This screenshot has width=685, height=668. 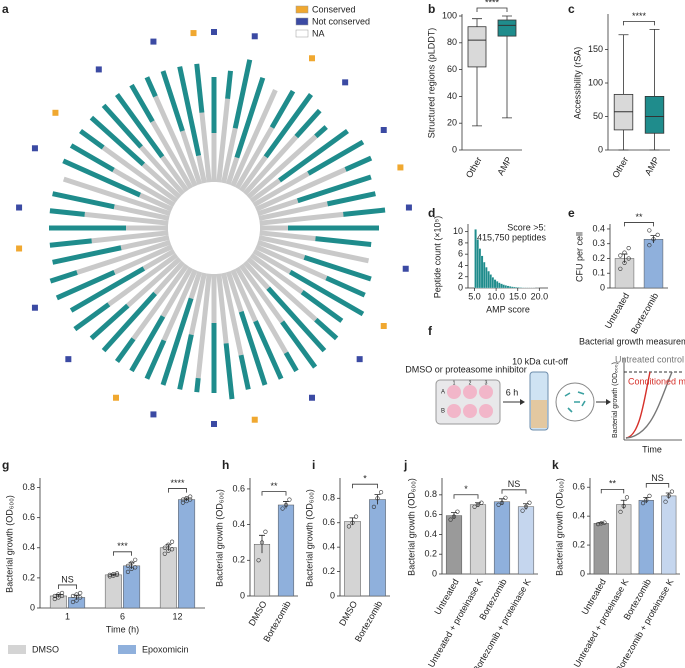 What do you see at coordinates (504, 166) in the screenshot?
I see `x-tick-label: AMP` at bounding box center [504, 166].